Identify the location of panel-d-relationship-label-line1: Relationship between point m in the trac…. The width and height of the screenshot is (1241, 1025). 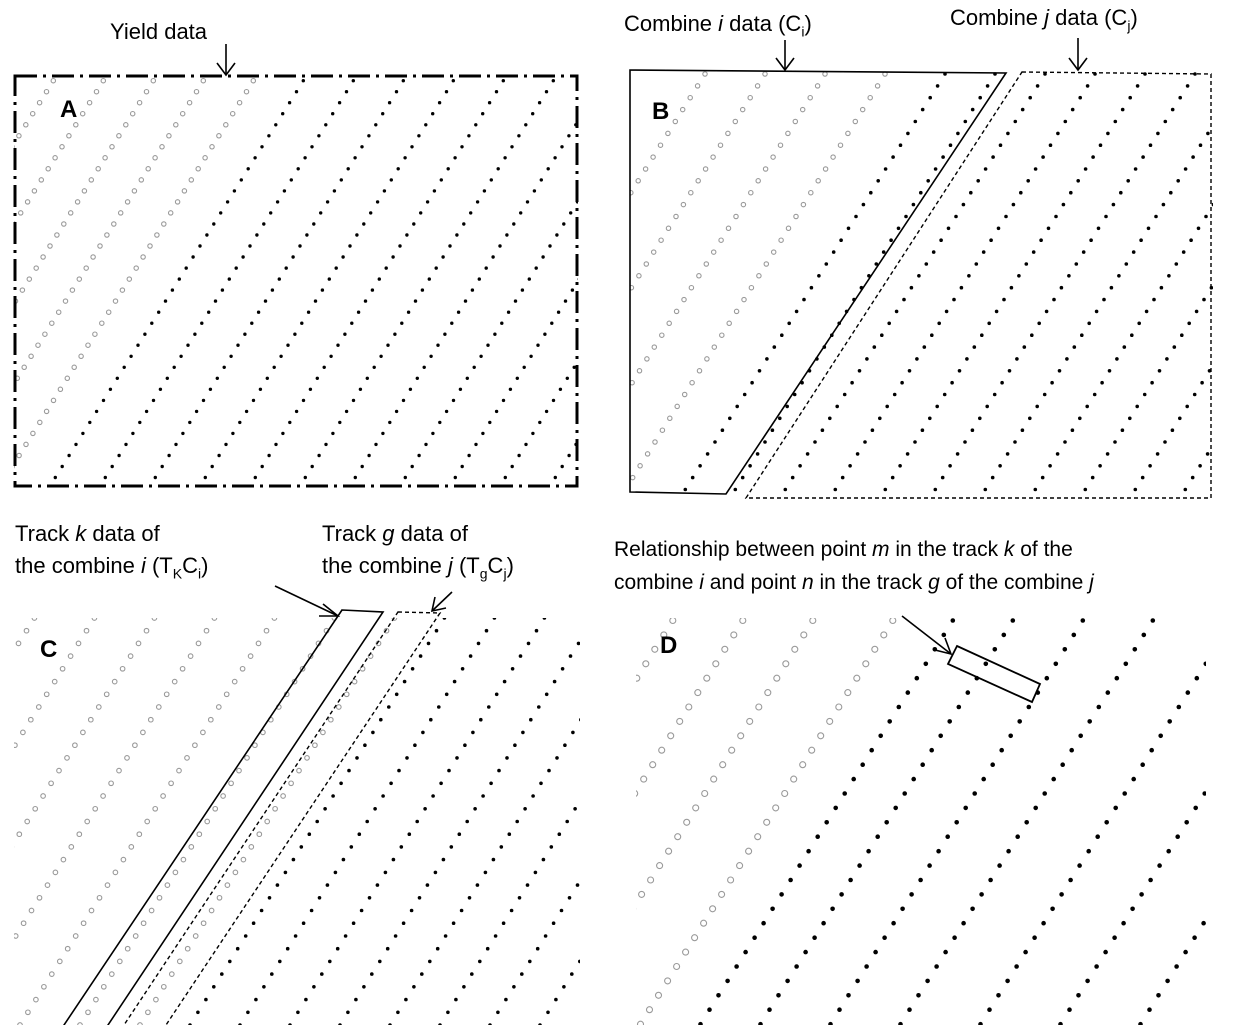
(843, 549).